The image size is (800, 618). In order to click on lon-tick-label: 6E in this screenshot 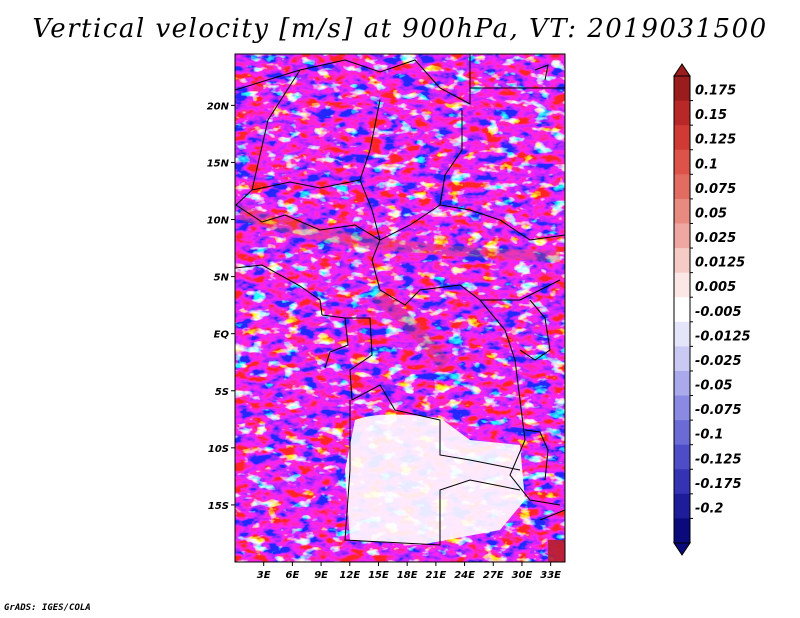, I will do `click(292, 575)`.